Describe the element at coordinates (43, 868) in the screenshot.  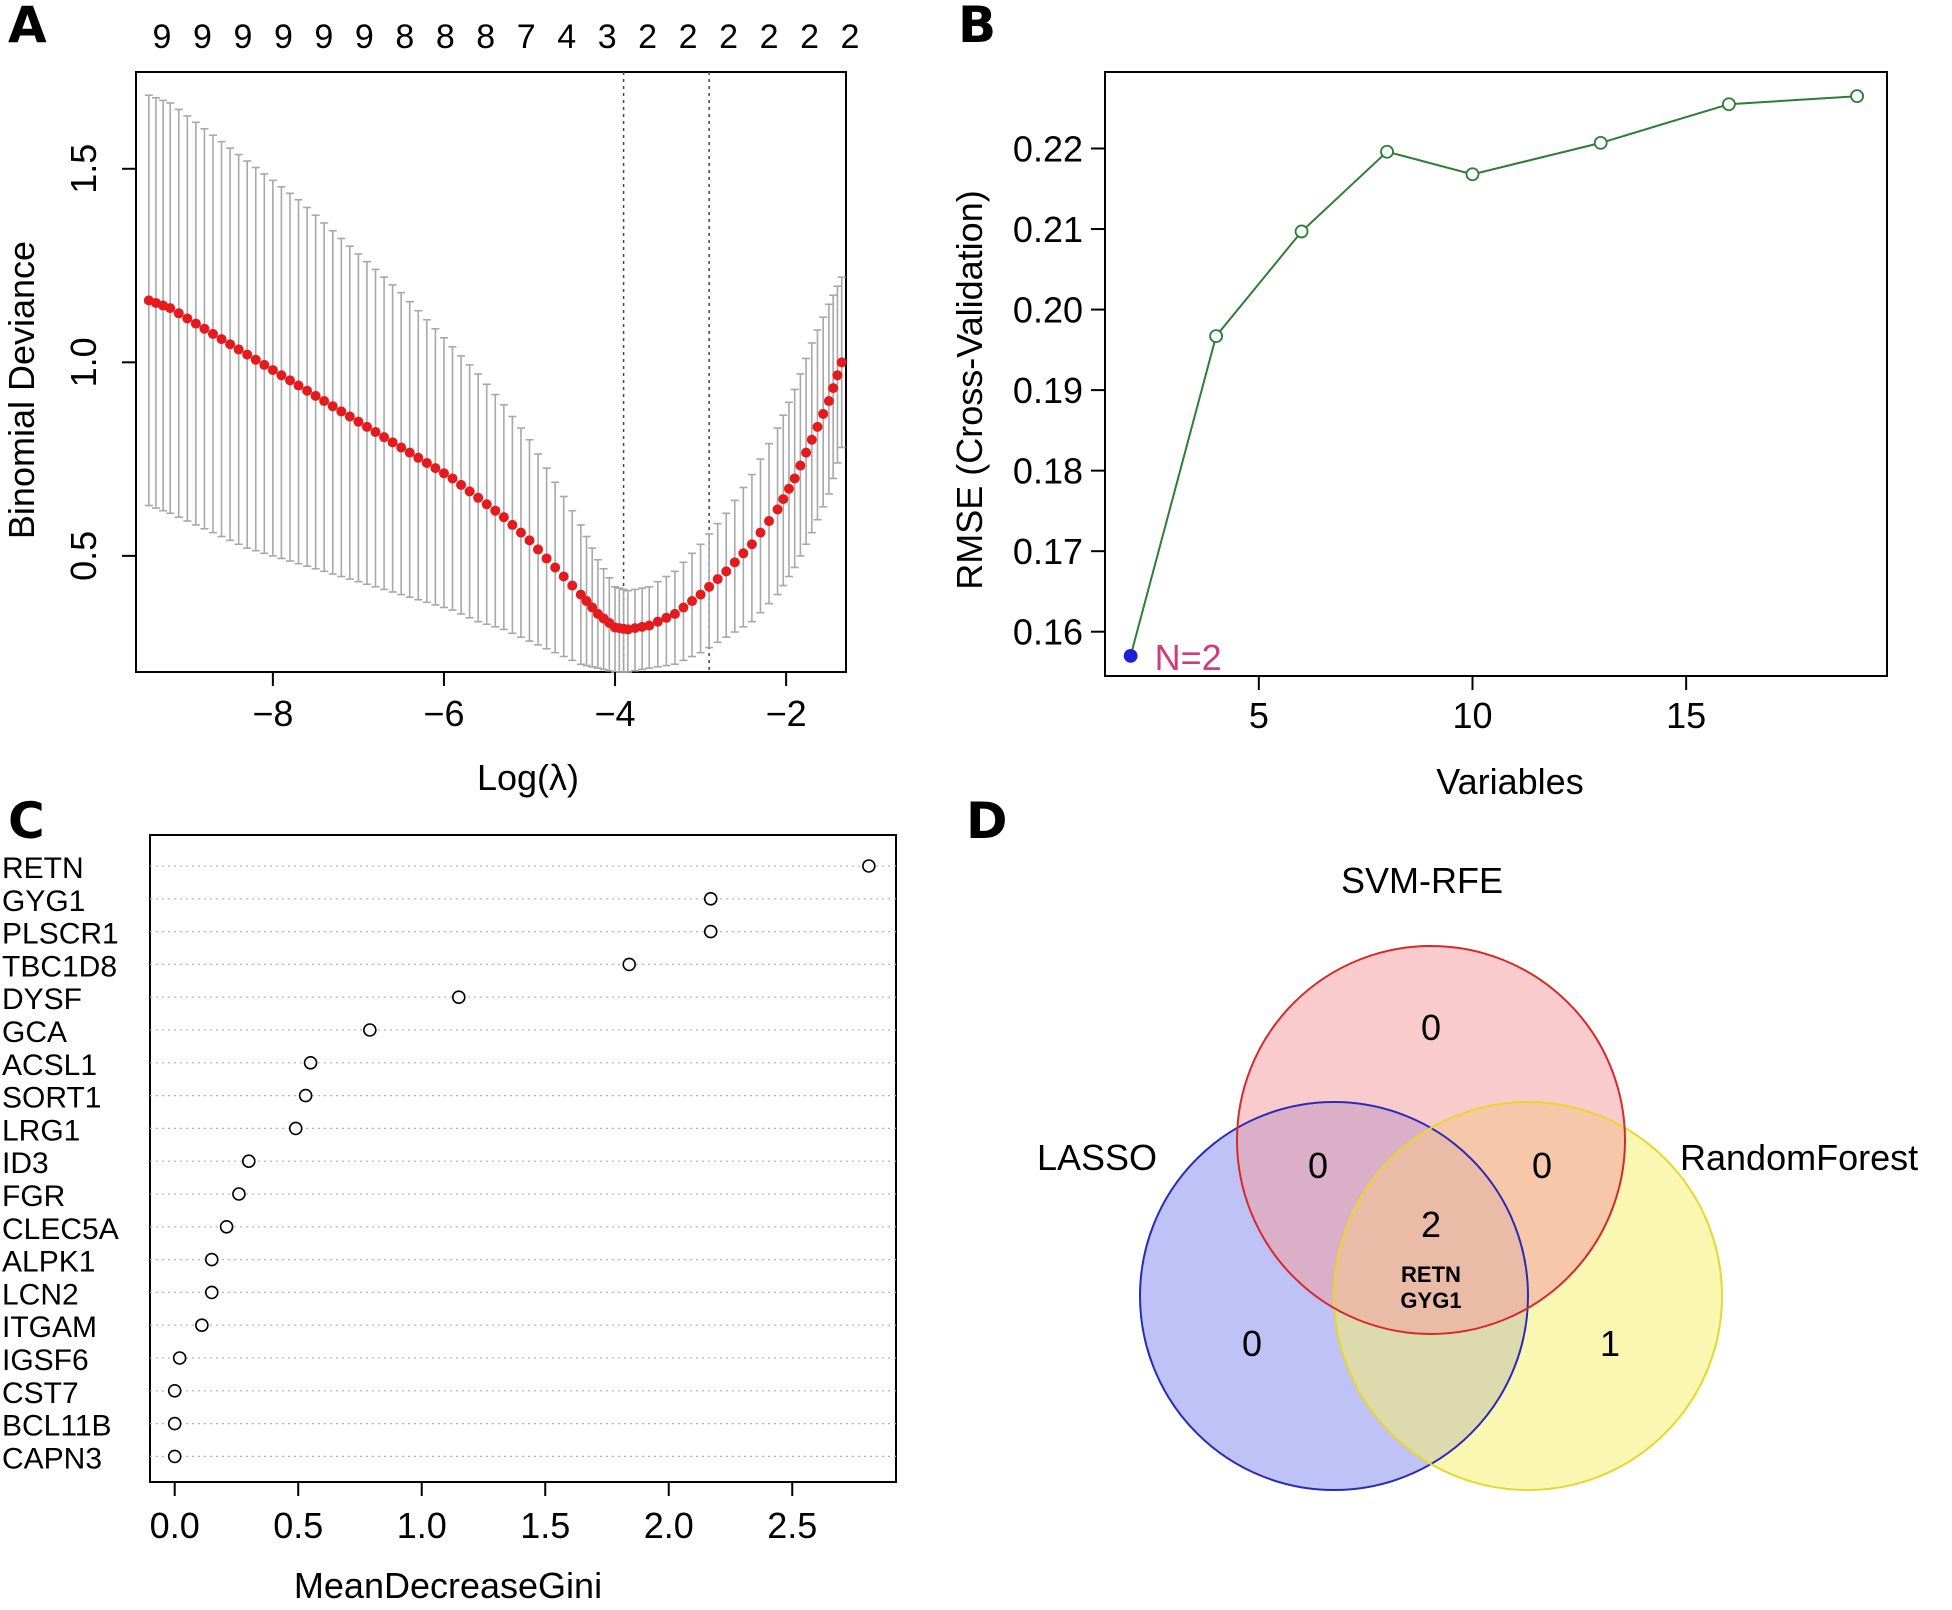
I see `panel-c-gene-label: RETN` at that location.